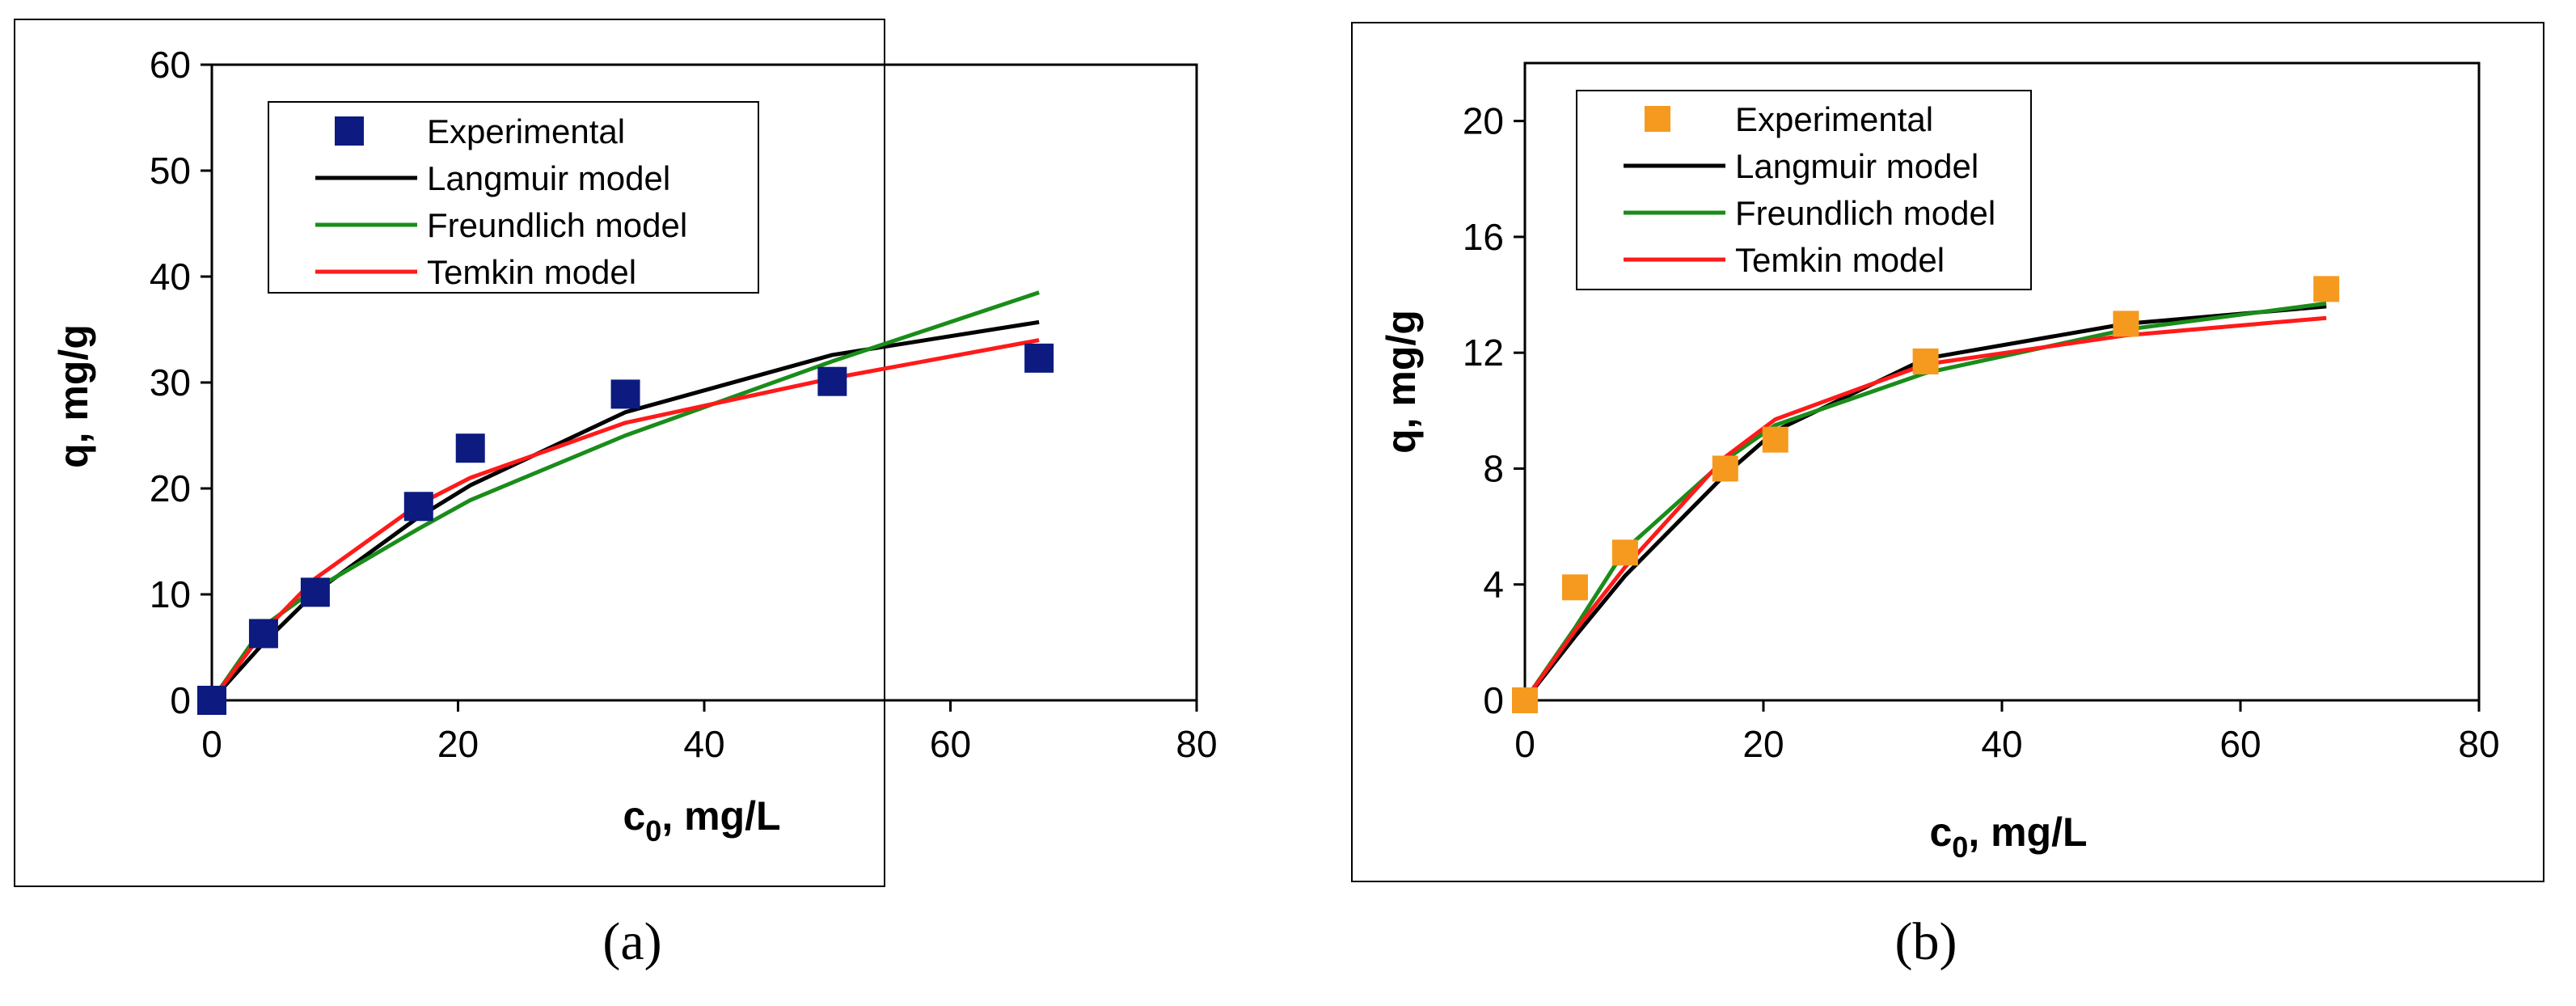  I want to click on y-tick-label: 16, so click(1483, 237).